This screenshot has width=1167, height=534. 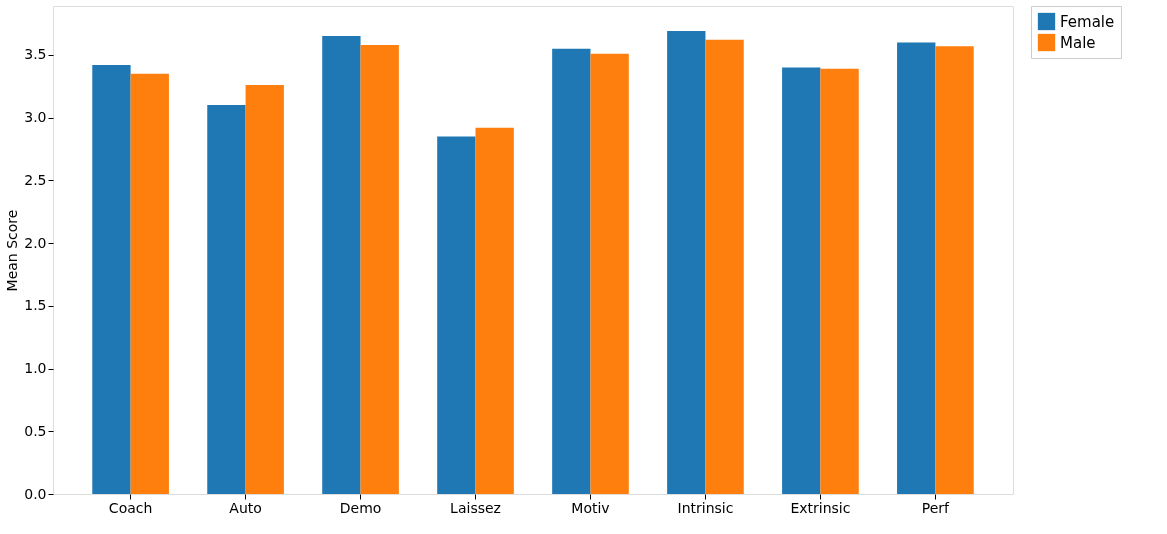 I want to click on x-tick-label: Demo, so click(x=360, y=507).